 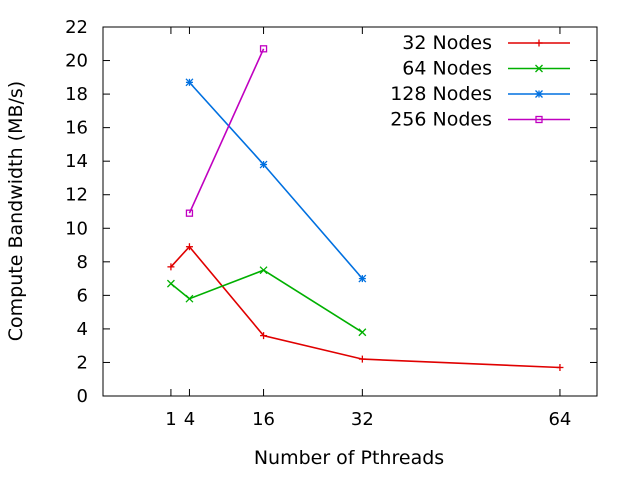 What do you see at coordinates (189, 419) in the screenshot?
I see `x-tick-label: 4` at bounding box center [189, 419].